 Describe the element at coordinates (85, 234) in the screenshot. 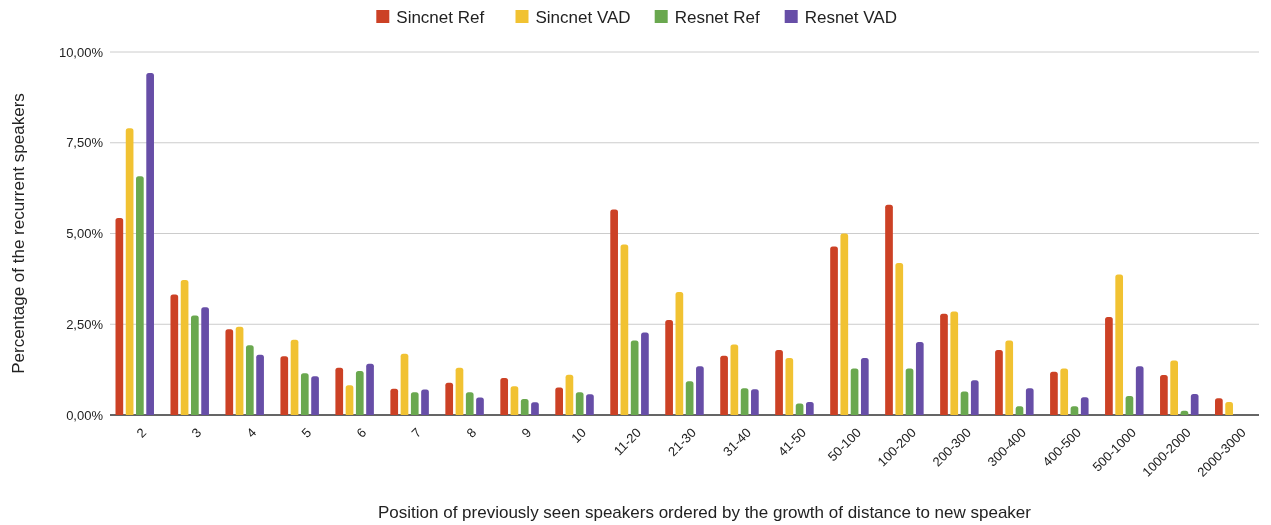

I see `y-tick-label: 5,00%` at that location.